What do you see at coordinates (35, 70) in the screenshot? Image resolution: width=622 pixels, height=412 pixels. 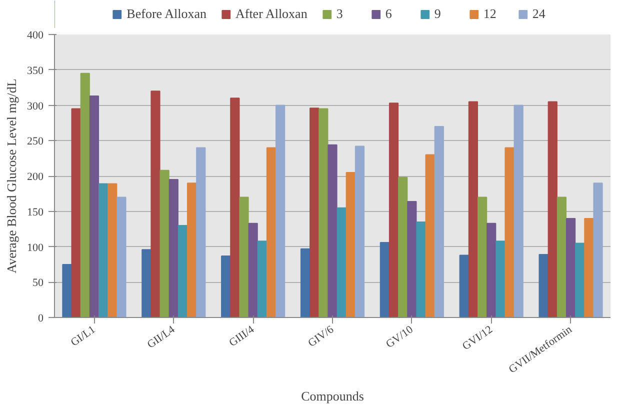 I see `y-tick-label: 350` at bounding box center [35, 70].